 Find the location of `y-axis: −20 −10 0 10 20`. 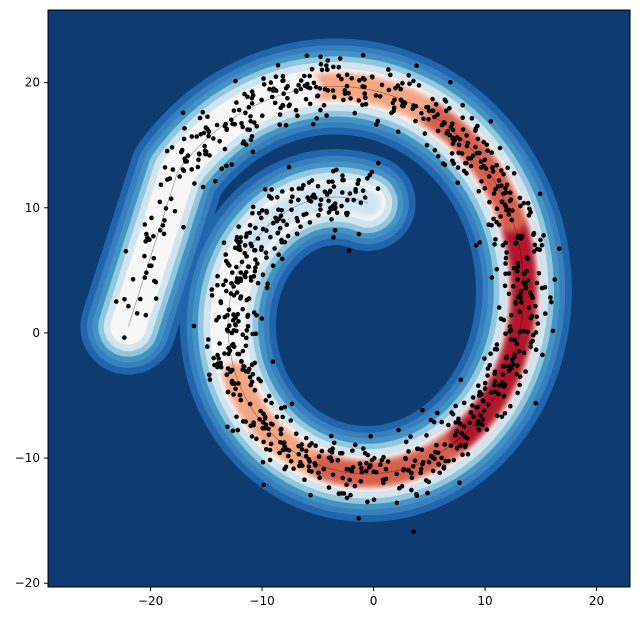

y-axis: −20 −10 0 10 20 is located at coordinates (31, 333).